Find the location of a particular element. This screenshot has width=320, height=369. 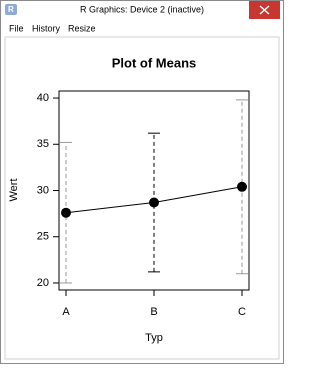

window-title: R Graphics: Device 2 (inactive) is located at coordinates (142, 9).